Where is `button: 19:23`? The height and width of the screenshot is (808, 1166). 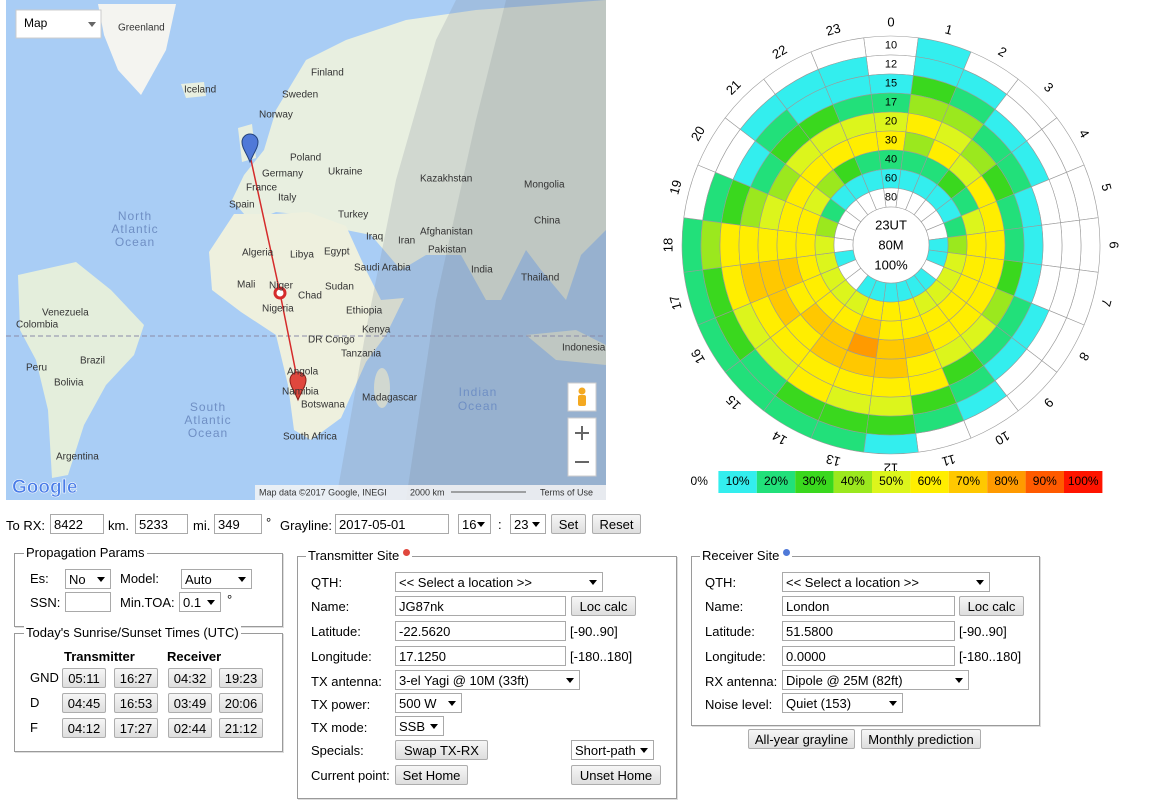
button: 19:23 is located at coordinates (241, 678).